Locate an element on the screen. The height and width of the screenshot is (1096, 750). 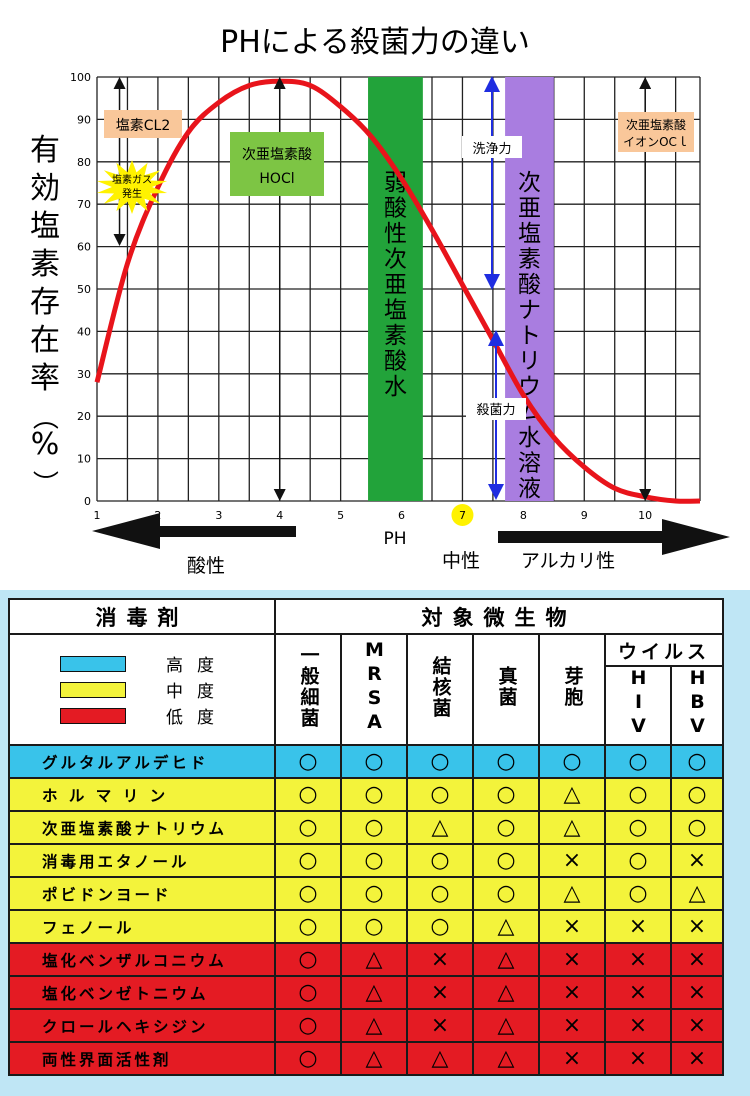
table-title-disinfectant: 消毒剤 is located at coordinates (142, 616).